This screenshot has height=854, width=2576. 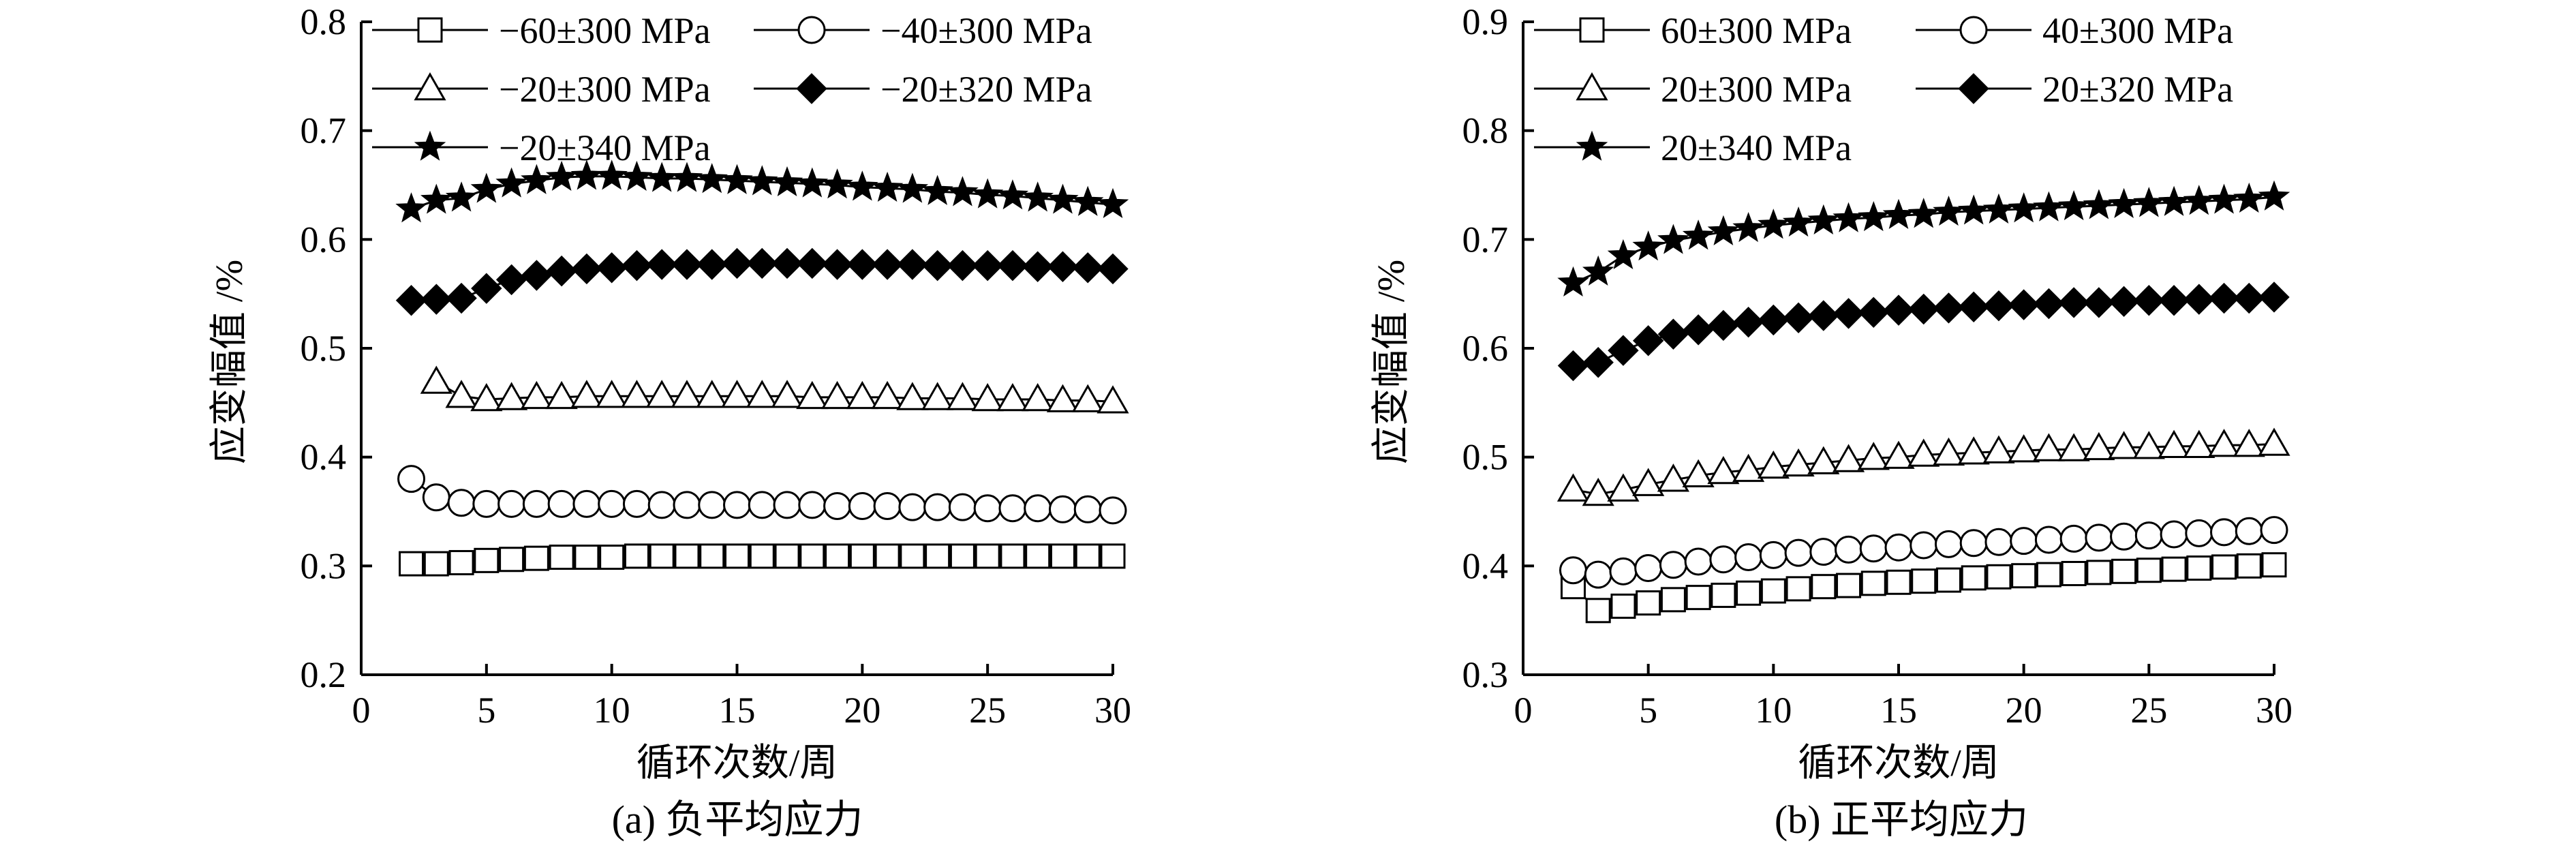 I want to click on y-axis-label: 应变幅值 /%, so click(x=1391, y=362).